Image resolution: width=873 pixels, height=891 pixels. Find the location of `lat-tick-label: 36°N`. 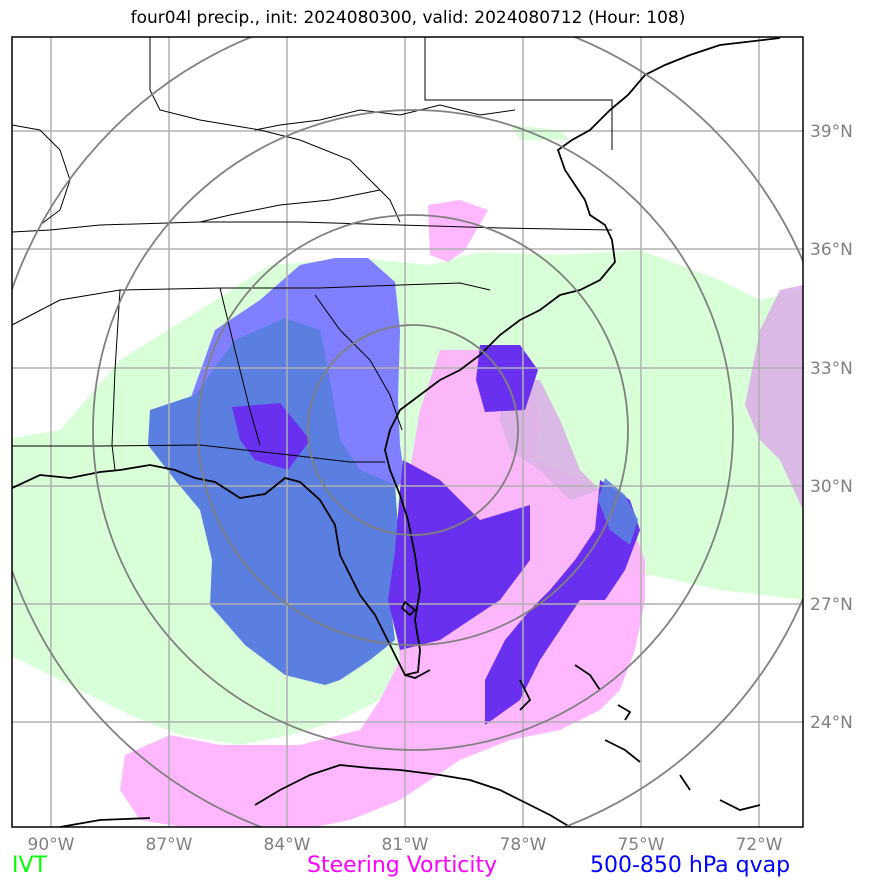

lat-tick-label: 36°N is located at coordinates (831, 250).